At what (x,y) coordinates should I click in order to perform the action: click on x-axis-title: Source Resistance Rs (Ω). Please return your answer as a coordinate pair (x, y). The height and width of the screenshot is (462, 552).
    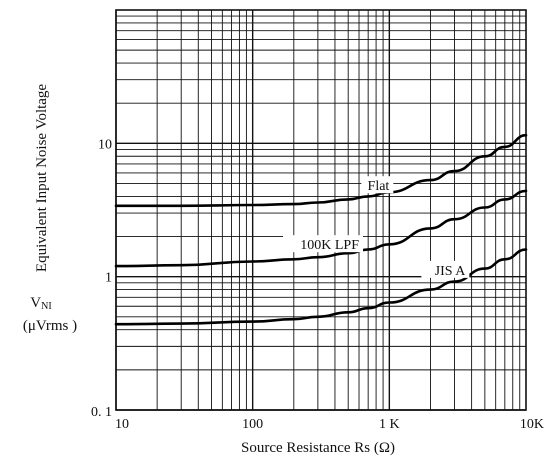
    Looking at the image, I should click on (318, 448).